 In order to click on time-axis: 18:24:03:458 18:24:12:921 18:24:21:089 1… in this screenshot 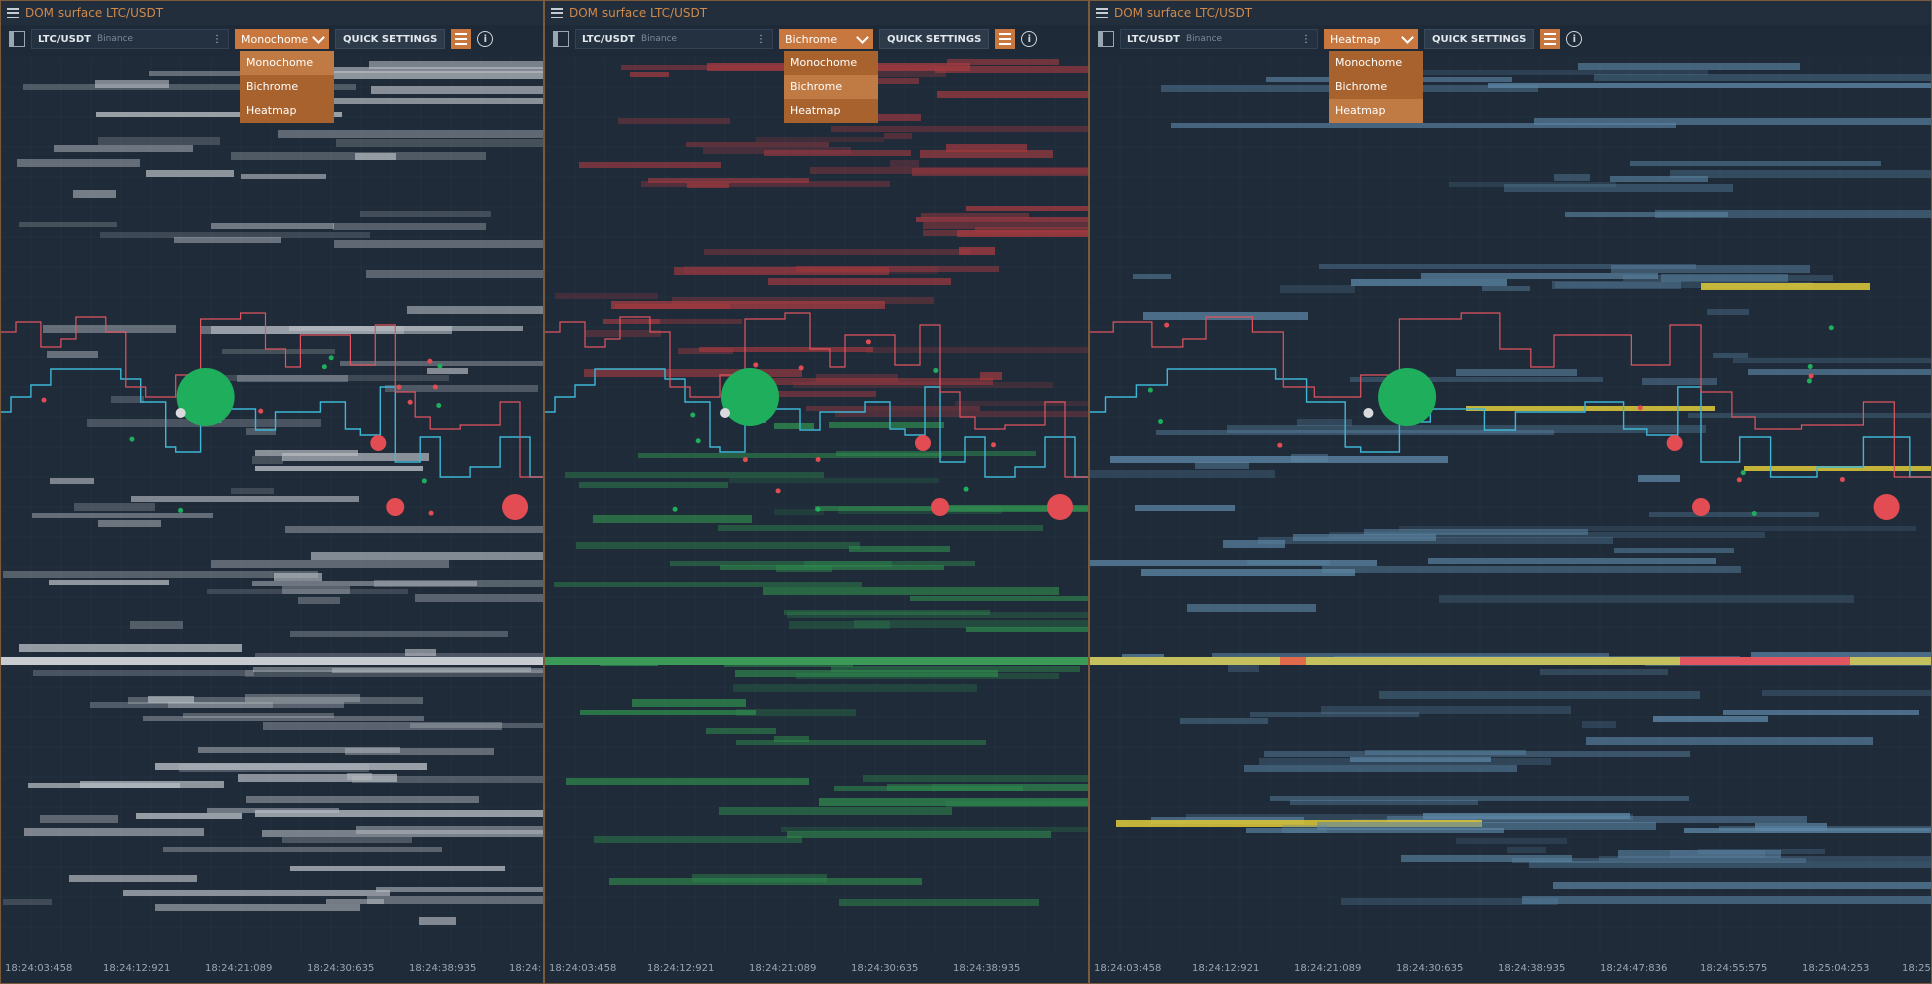, I will do `click(816, 970)`.